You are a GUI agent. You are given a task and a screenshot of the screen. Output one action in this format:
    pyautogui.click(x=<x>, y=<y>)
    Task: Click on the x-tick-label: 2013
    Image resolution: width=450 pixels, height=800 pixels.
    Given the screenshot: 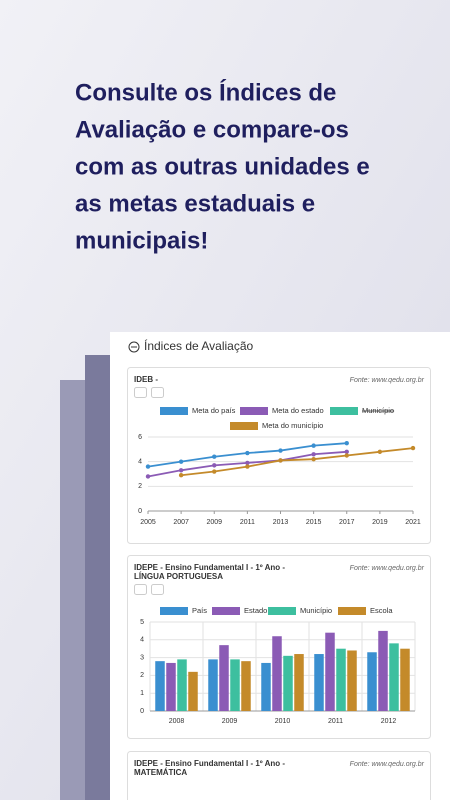 What is the action you would take?
    pyautogui.click(x=281, y=522)
    